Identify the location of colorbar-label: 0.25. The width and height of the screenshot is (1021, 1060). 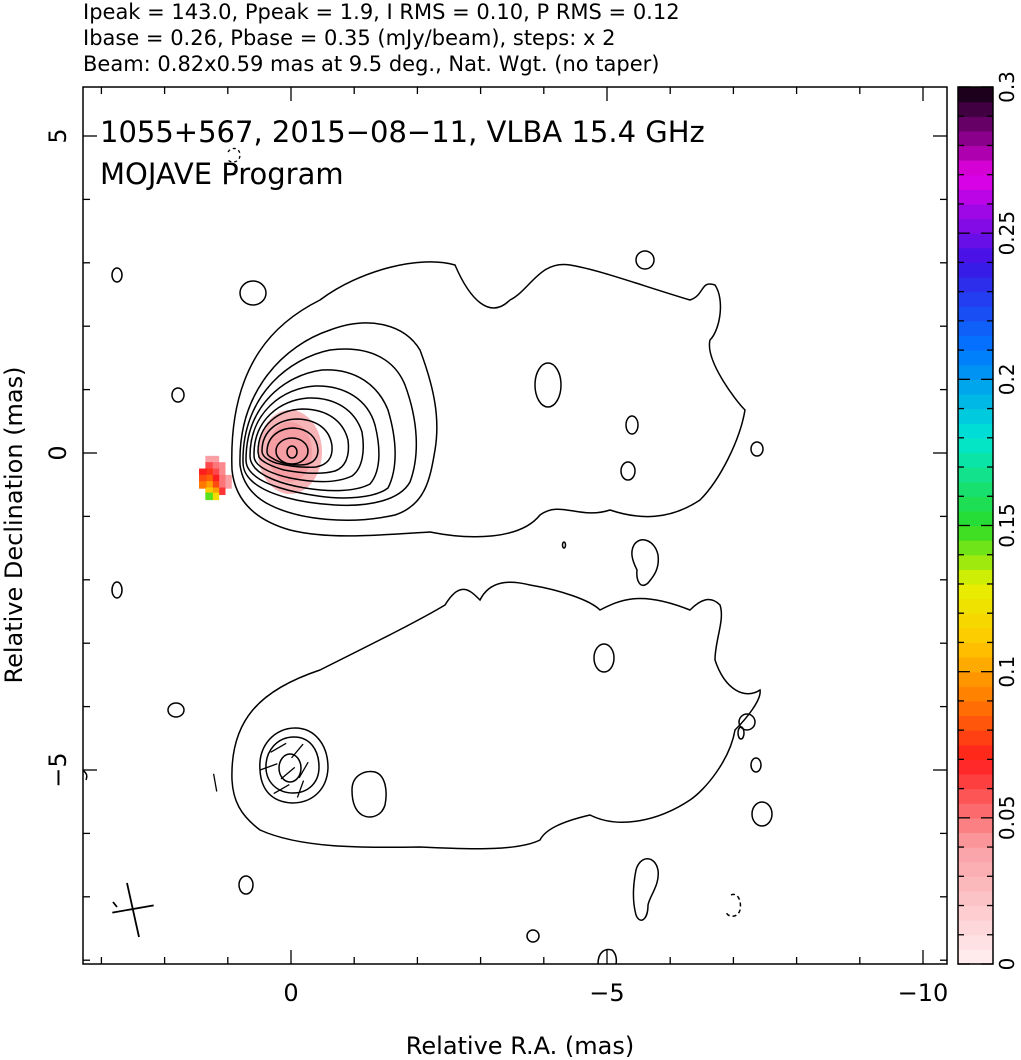
(1007, 233).